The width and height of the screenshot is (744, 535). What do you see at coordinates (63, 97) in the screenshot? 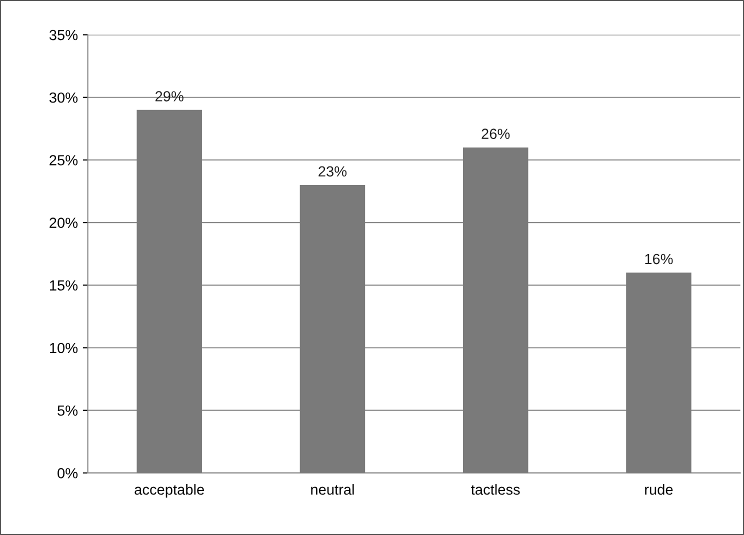
I see `y-tick-label: 30%` at bounding box center [63, 97].